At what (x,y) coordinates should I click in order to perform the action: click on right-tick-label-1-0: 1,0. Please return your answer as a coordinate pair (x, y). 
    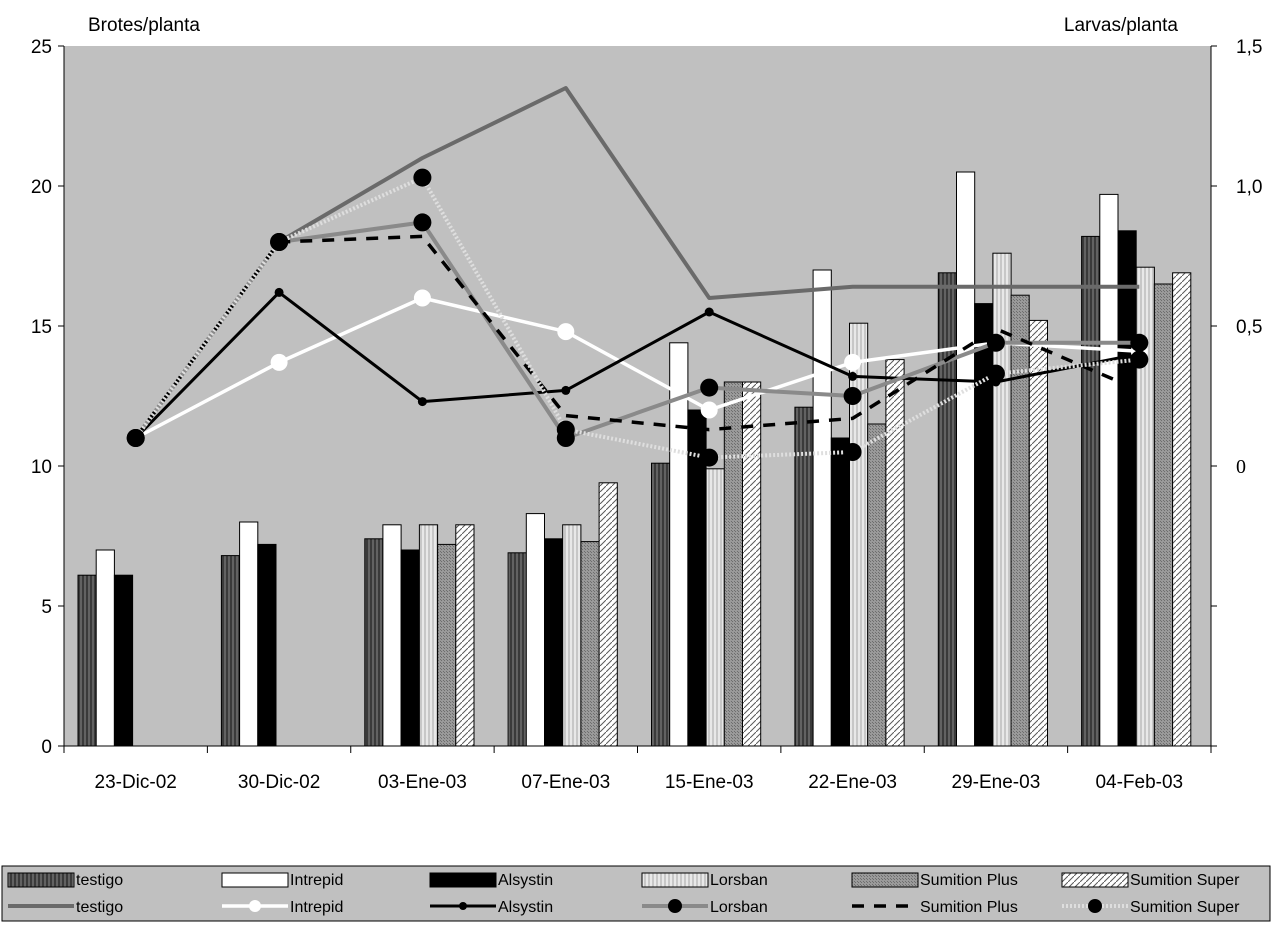
    Looking at the image, I should click on (1249, 187).